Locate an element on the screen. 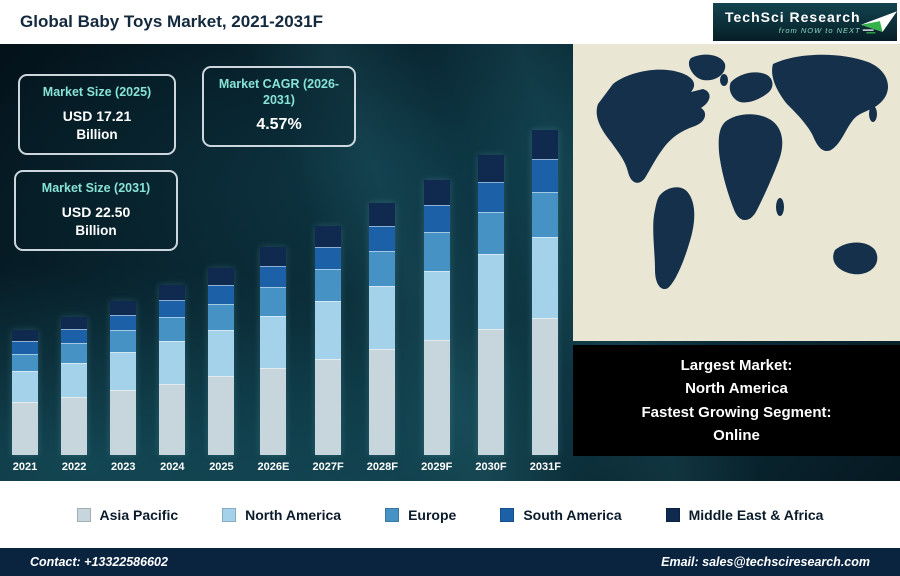  x-axis-label: 2030F is located at coordinates (491, 467).